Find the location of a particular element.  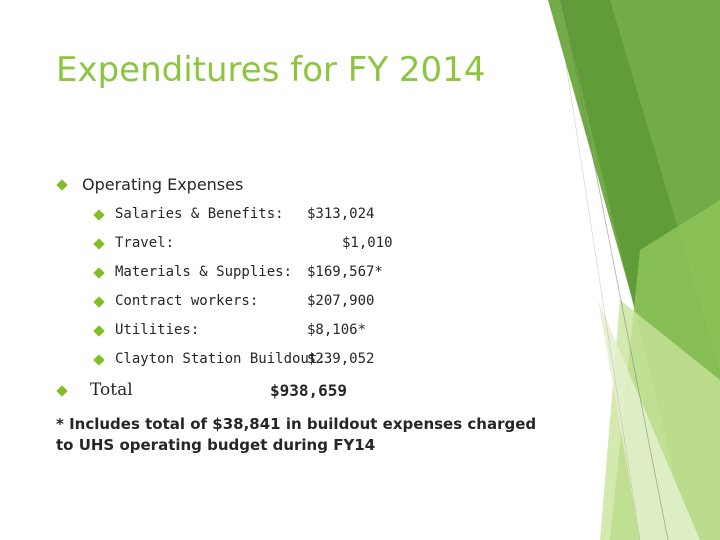

item-value: $313,024 is located at coordinates (341, 214).